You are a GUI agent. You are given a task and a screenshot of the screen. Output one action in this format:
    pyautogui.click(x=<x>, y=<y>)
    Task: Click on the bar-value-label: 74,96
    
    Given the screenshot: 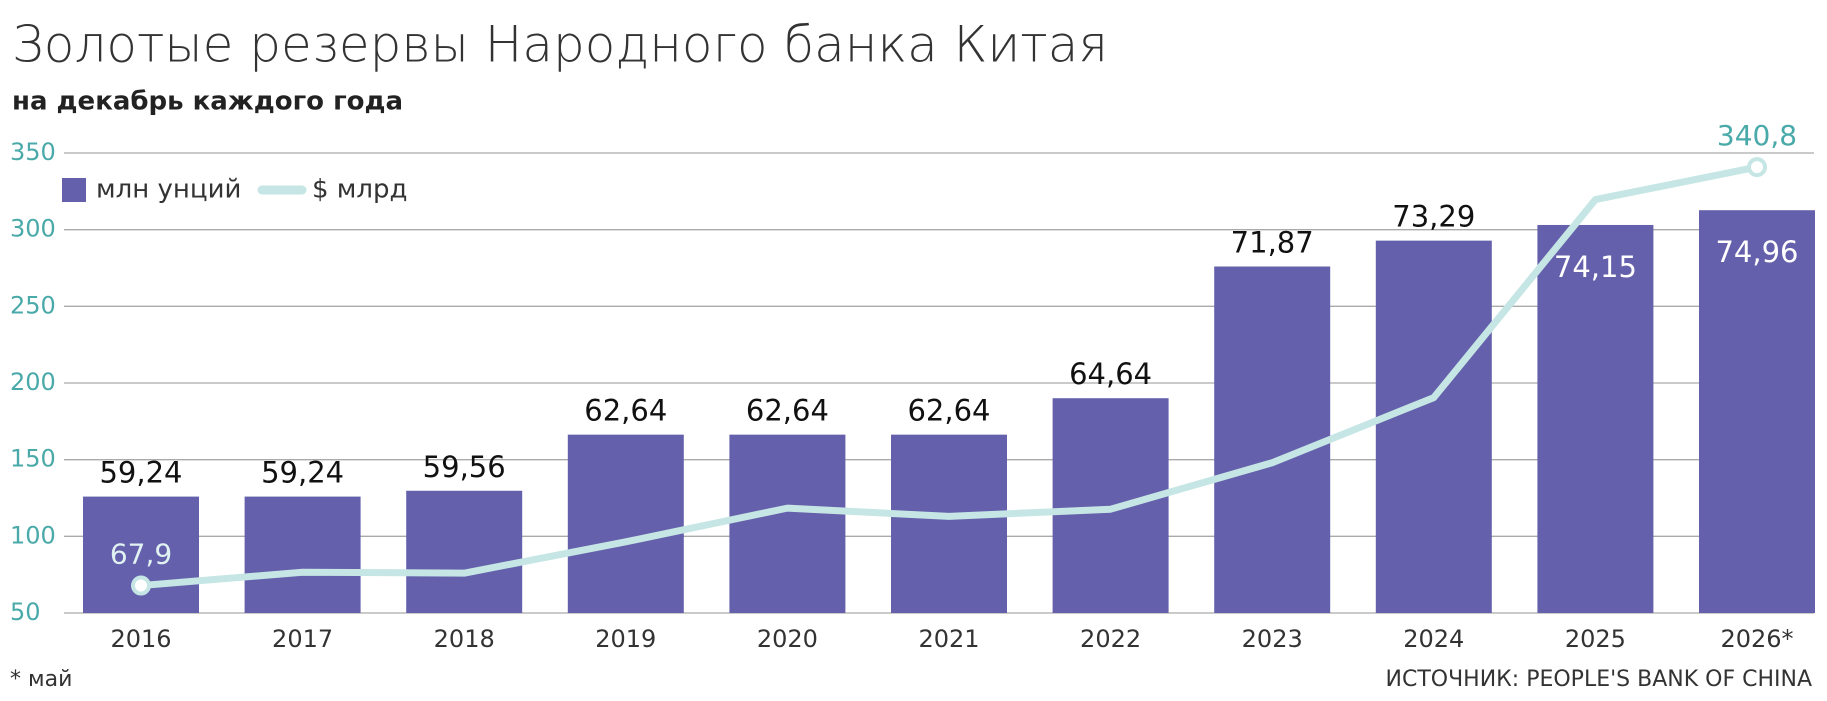 What is the action you would take?
    pyautogui.click(x=1756, y=252)
    